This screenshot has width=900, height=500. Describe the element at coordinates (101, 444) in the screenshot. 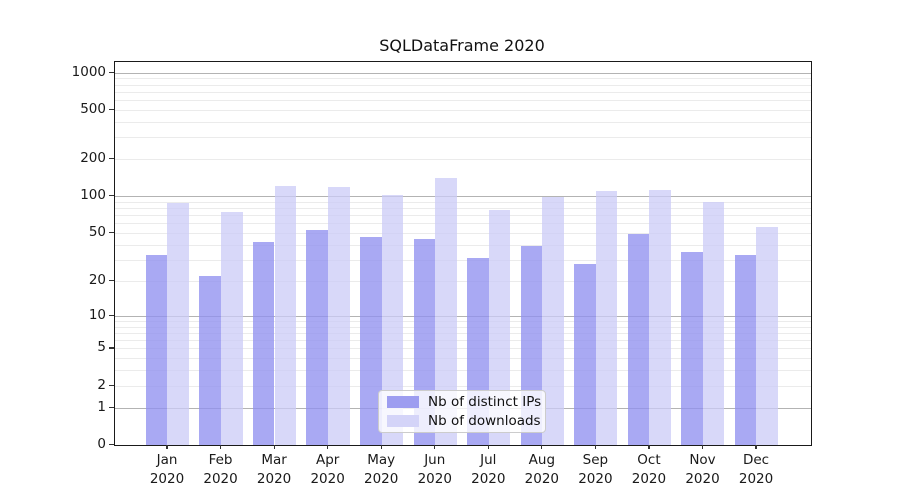

I see `y-tick-label: 0` at that location.